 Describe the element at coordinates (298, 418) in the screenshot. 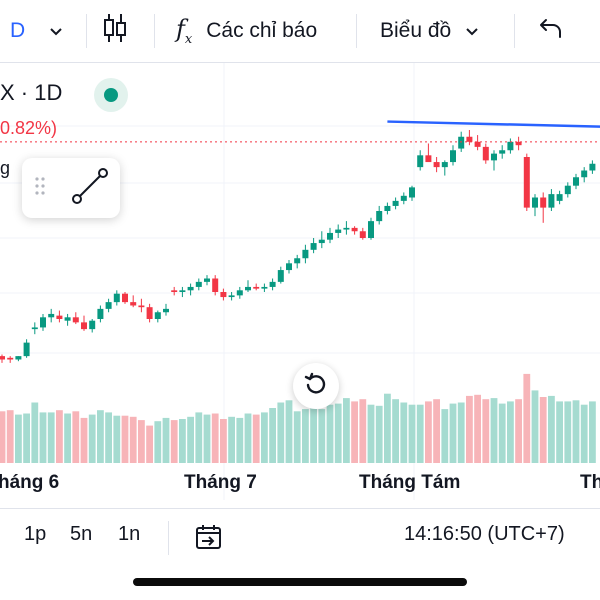

I see `volume-bars` at that location.